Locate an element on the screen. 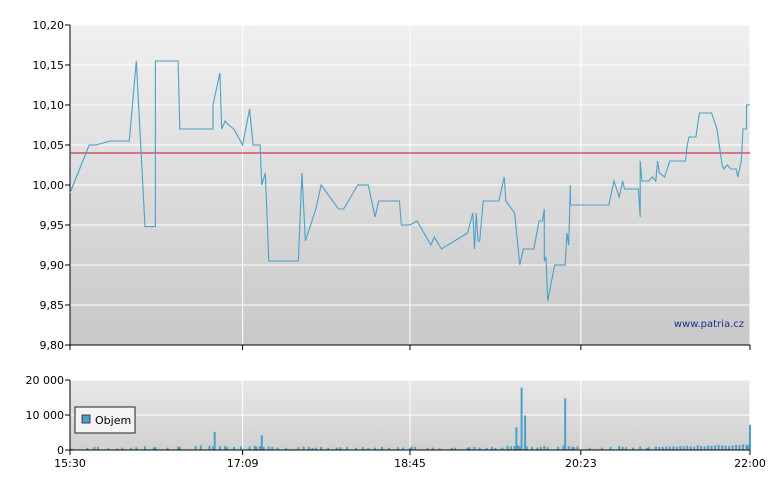 The image size is (780, 490). volume-y-tick-label: 10 000 is located at coordinates (45, 415).